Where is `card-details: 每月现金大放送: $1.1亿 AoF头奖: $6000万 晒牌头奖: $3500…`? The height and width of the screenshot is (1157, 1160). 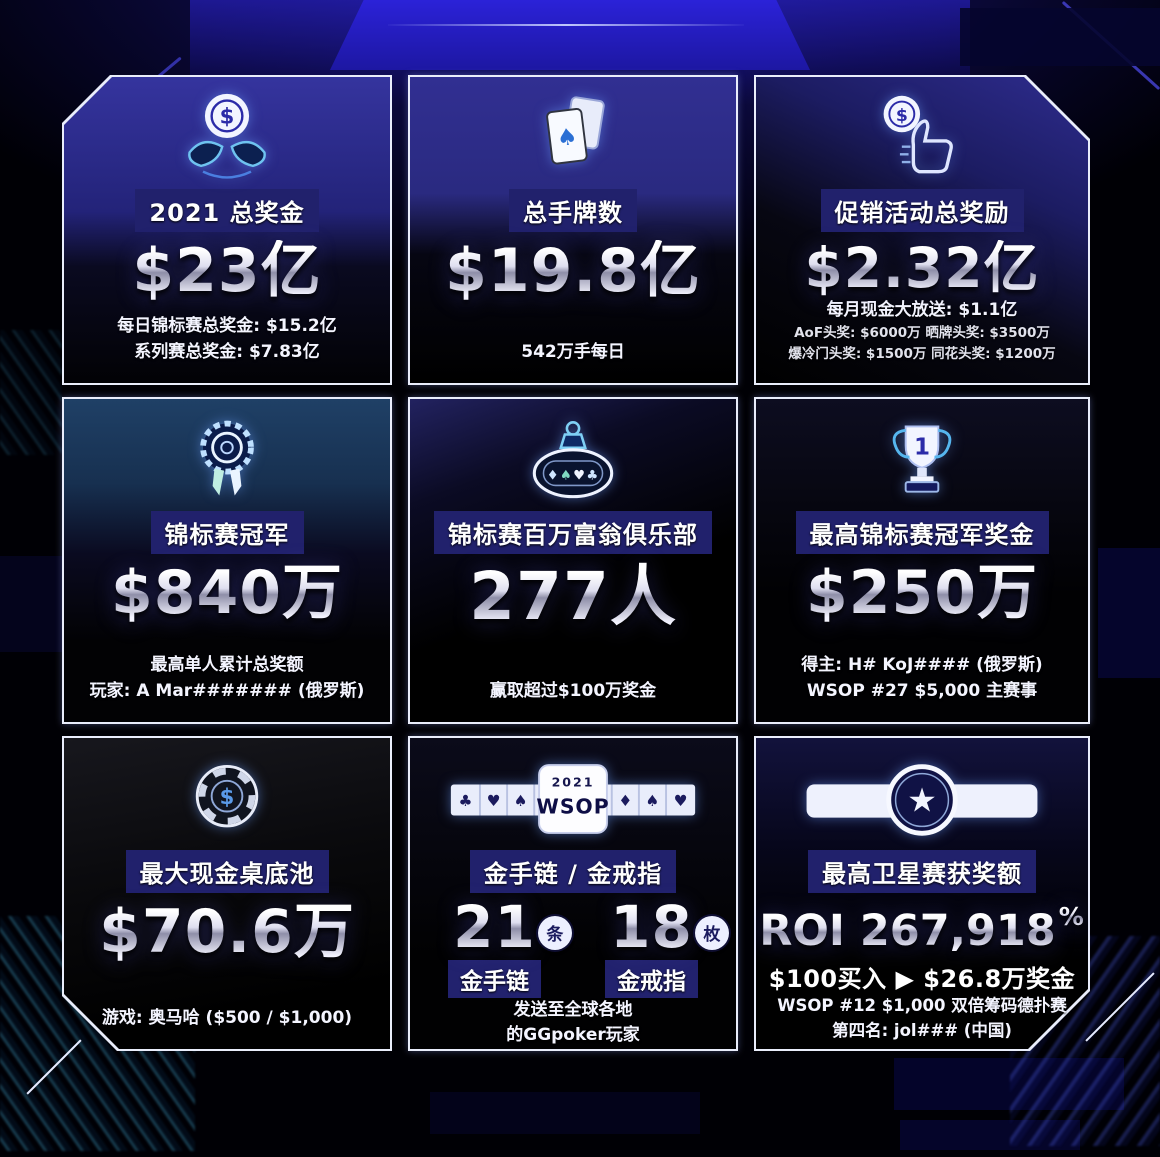
card-details: 每月现金大放送: $1.1亿 AoF头奖: $6000万 晒牌头奖: $3500… is located at coordinates (921, 331).